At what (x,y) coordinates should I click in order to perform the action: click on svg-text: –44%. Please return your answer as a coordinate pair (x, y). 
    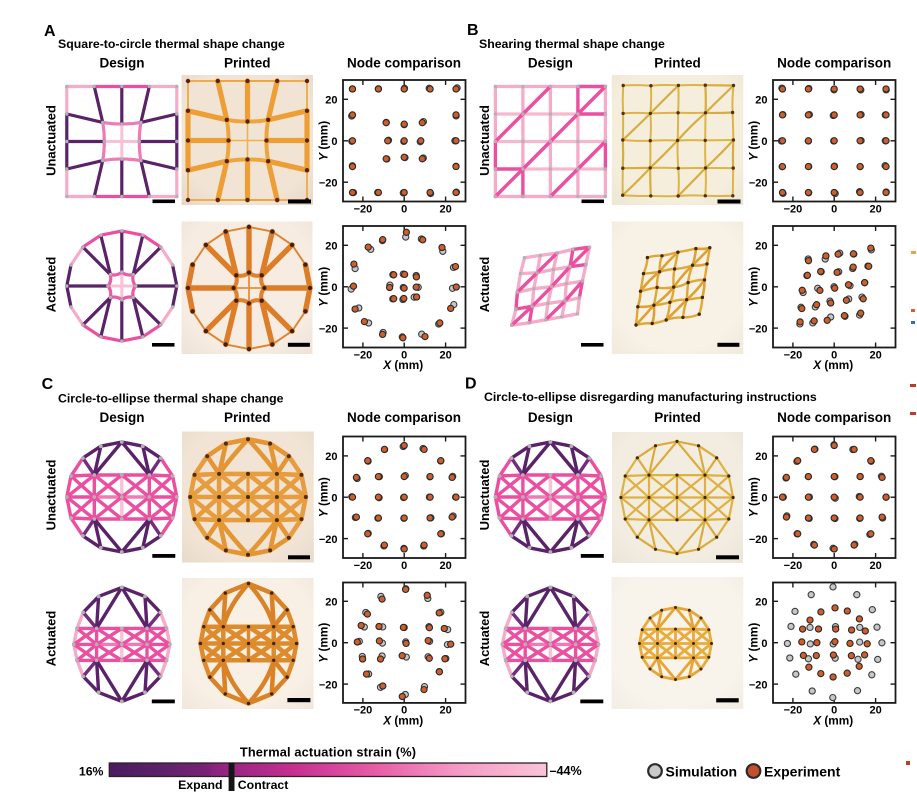
    Looking at the image, I should click on (566, 771).